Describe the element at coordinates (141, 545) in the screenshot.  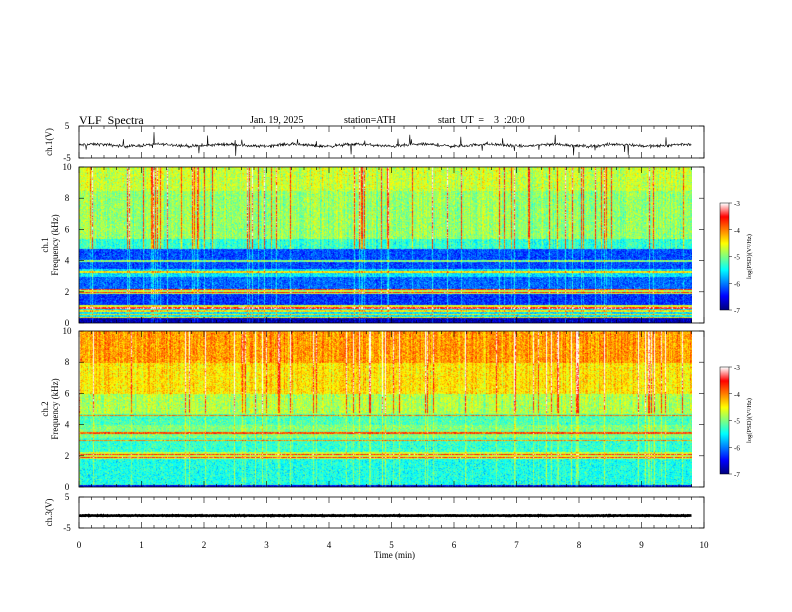
I see `xtick-label: 1` at that location.